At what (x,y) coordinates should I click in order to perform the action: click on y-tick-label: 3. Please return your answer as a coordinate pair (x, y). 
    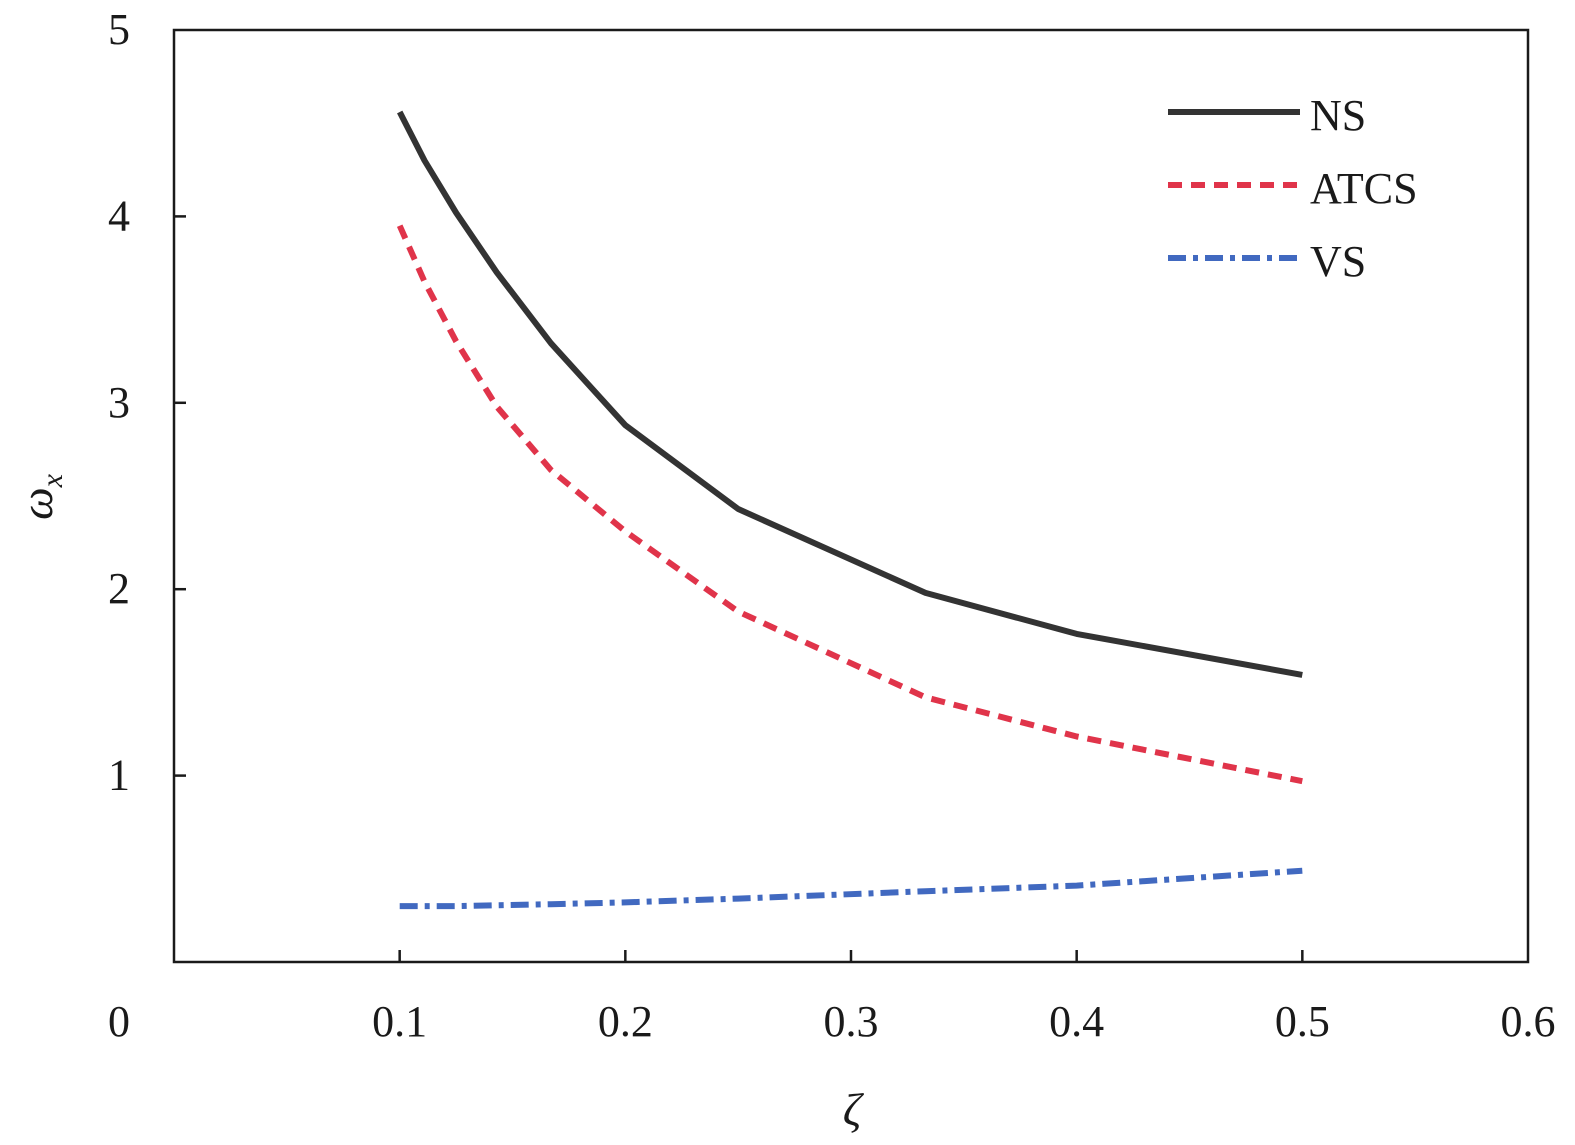
    Looking at the image, I should click on (119, 402).